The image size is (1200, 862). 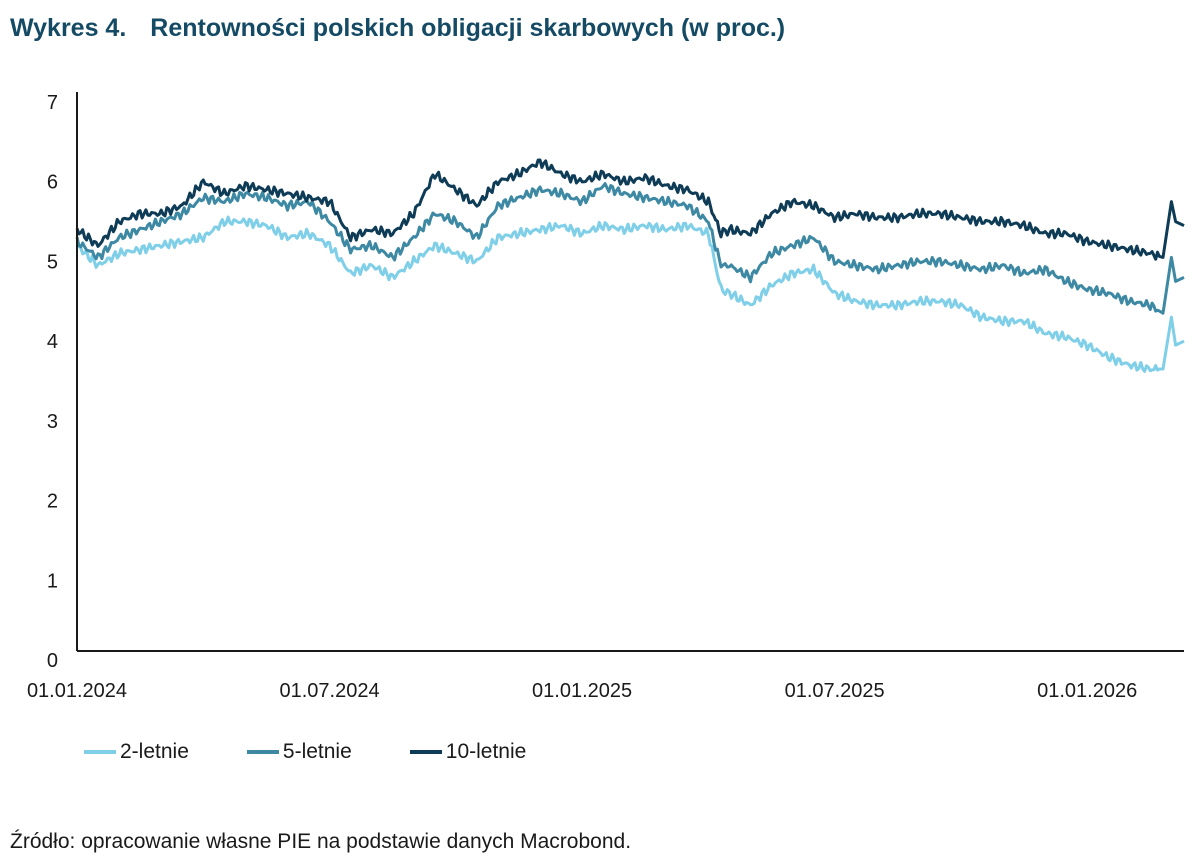 What do you see at coordinates (52, 183) in the screenshot?
I see `y-tick-label: 6` at bounding box center [52, 183].